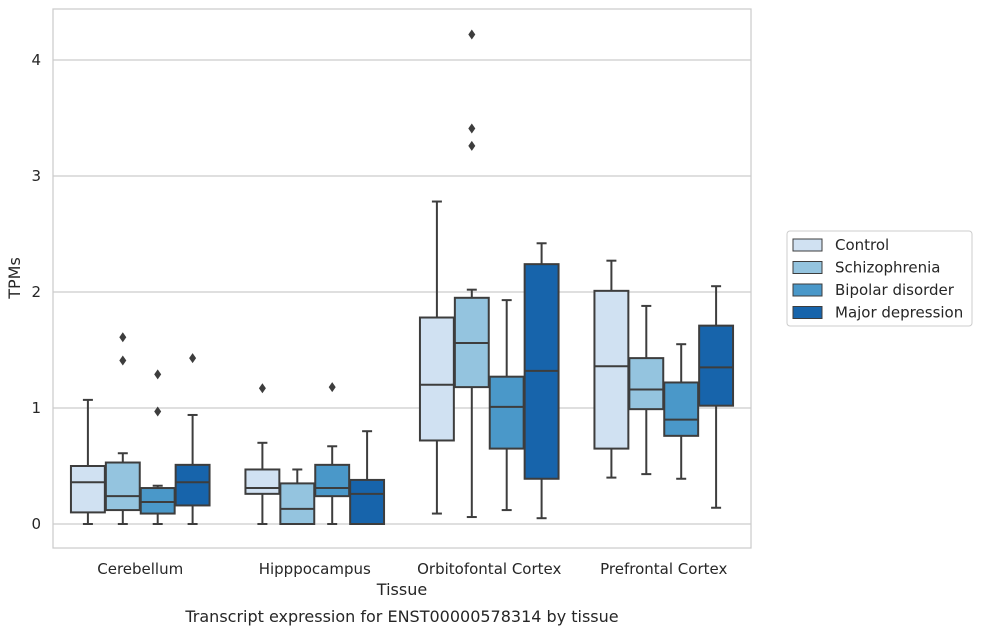 This screenshot has width=983, height=634. Describe the element at coordinates (401, 589) in the screenshot. I see `x-axis-label: Tissue` at that location.